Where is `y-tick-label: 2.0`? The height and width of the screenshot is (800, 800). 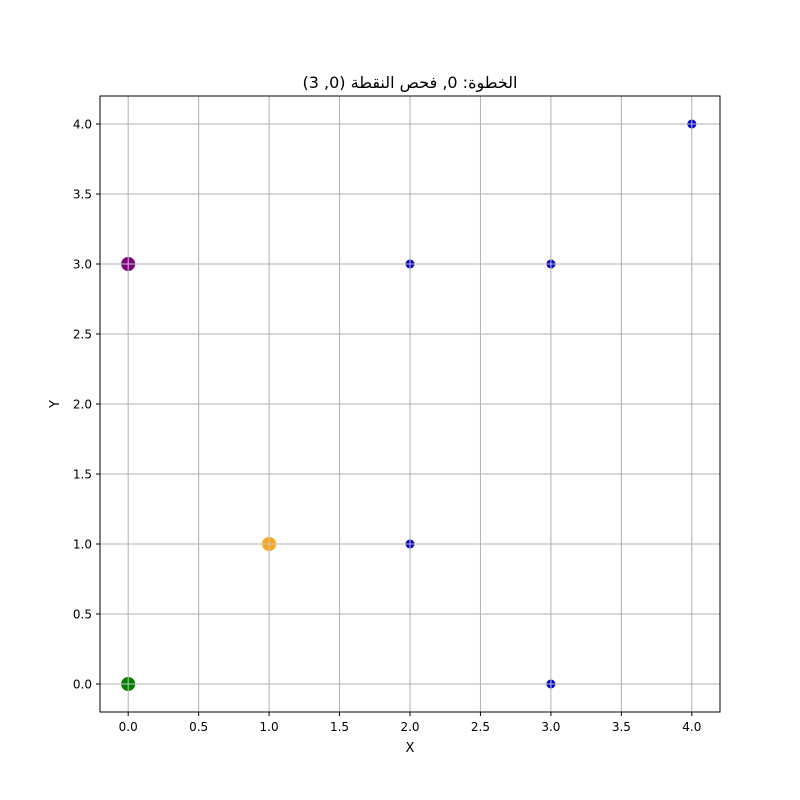
y-tick-label: 2.0 is located at coordinates (82, 405).